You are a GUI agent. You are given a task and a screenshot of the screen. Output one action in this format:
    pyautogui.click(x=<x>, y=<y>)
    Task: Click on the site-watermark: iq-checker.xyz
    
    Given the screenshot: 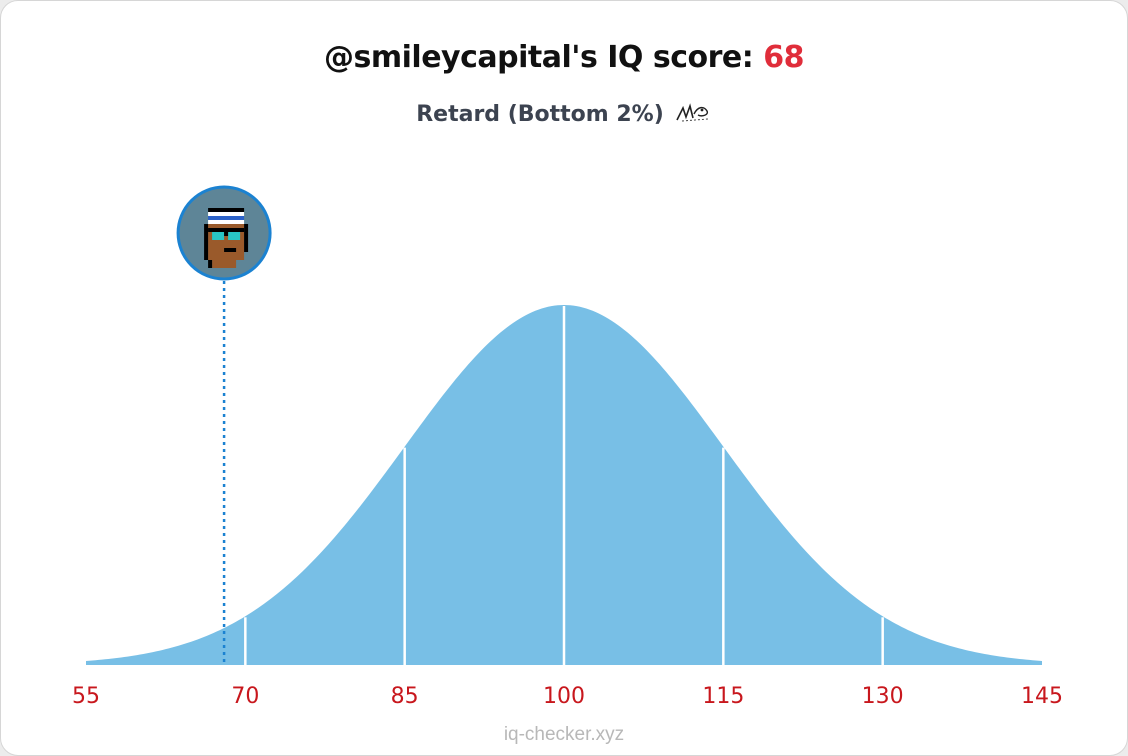 What is the action you would take?
    pyautogui.click(x=564, y=734)
    